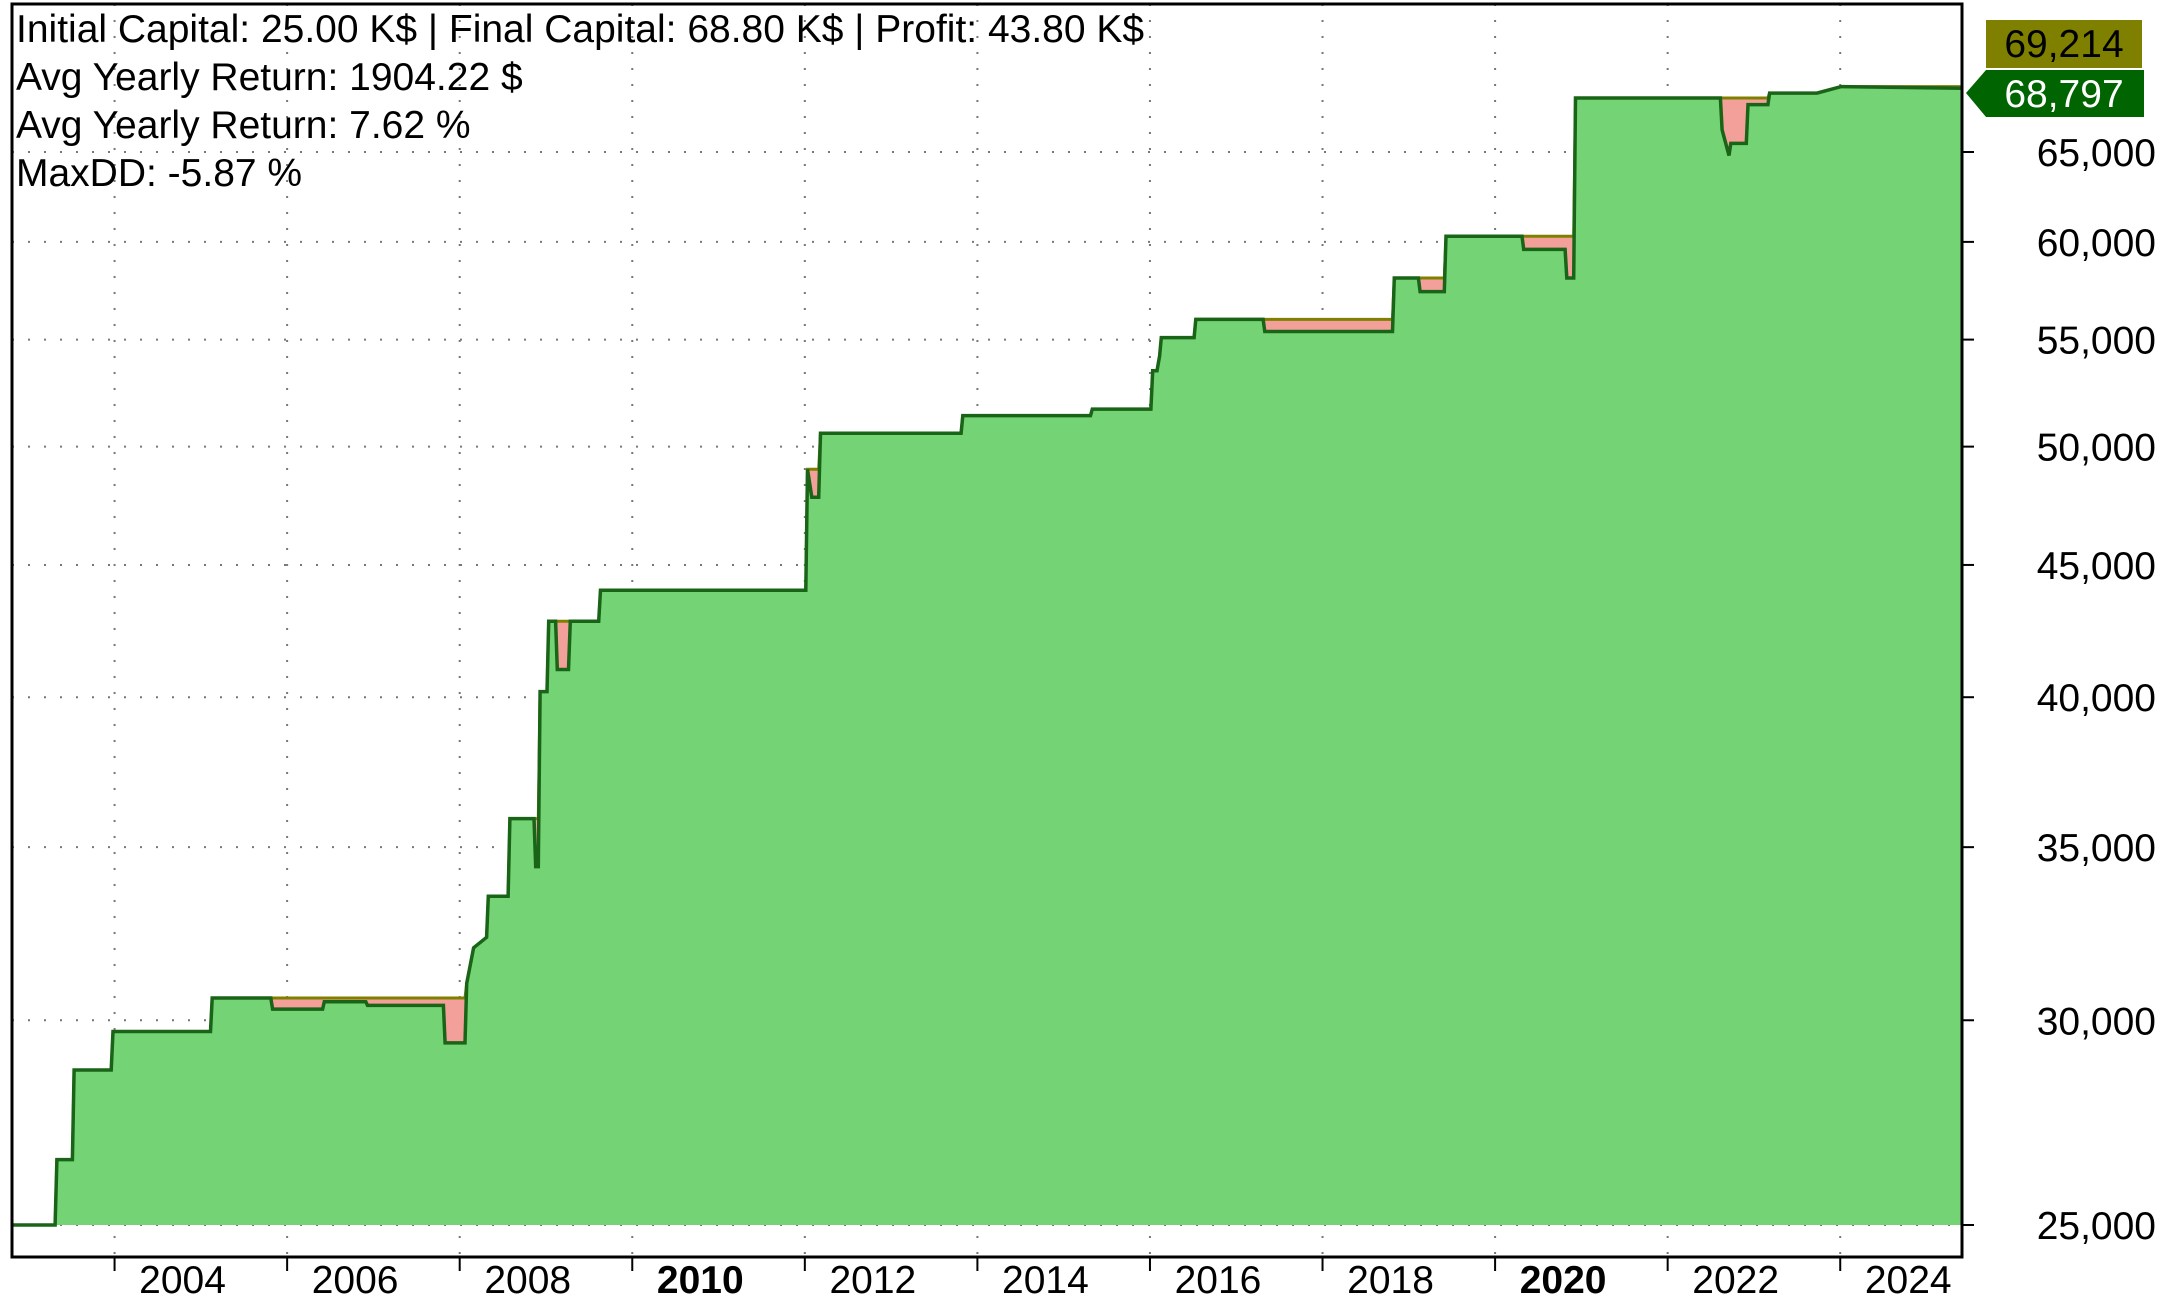 The height and width of the screenshot is (1302, 2166). I want to click on stats-max-drawdown: MaxDD: -5.87 %, so click(159, 173).